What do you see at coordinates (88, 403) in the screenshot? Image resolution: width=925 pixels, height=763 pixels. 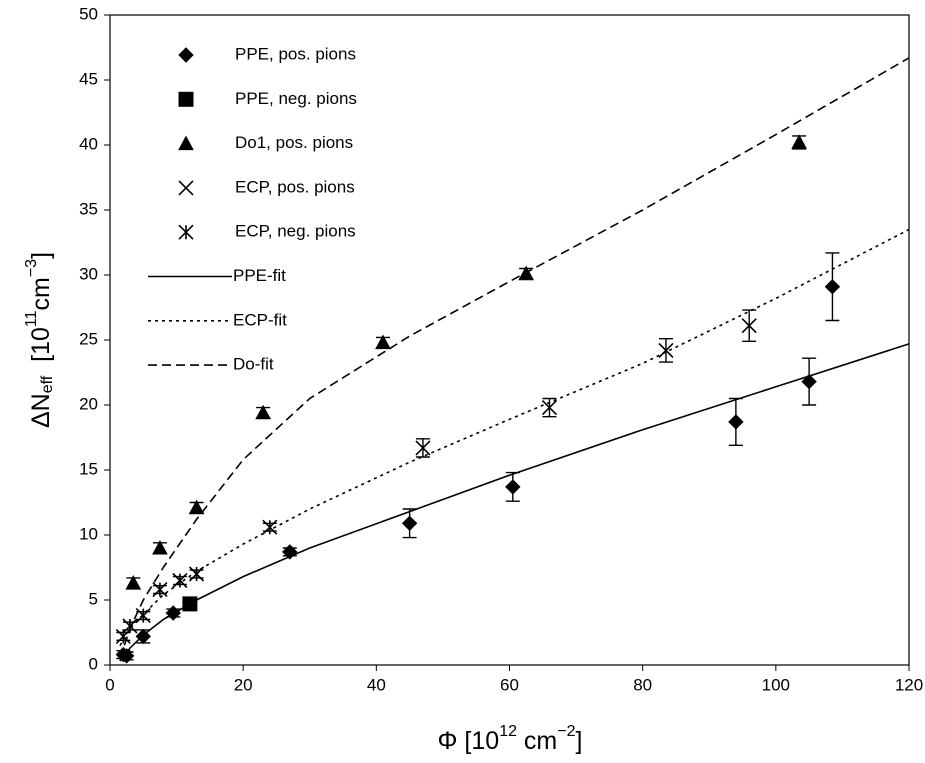 I see `y-tick-label: 20` at bounding box center [88, 403].